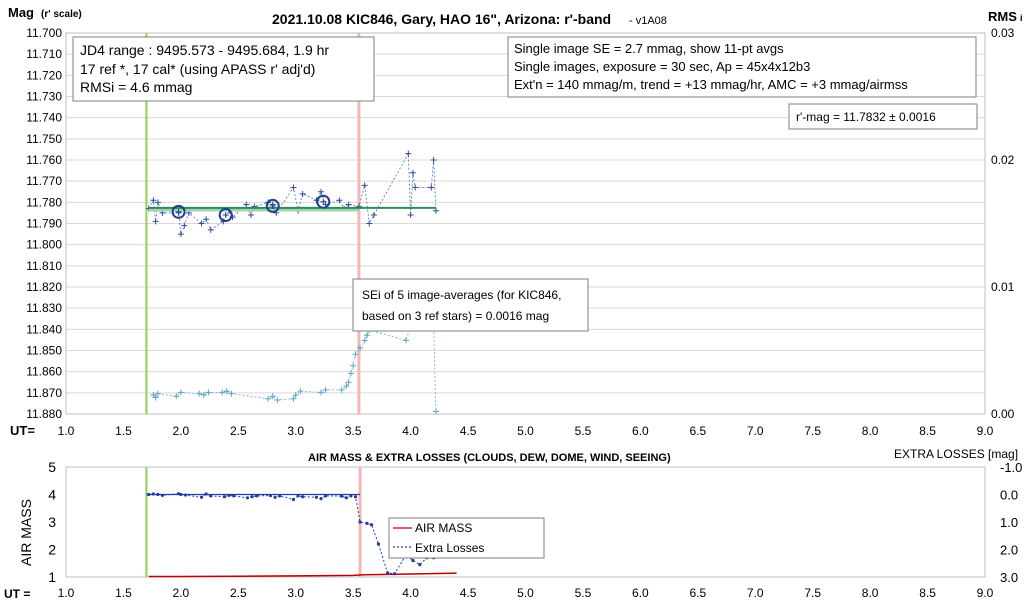 The height and width of the screenshot is (604, 1033). Describe the element at coordinates (44, 97) in the screenshot. I see `top-y-tick-label: 11.730` at that location.